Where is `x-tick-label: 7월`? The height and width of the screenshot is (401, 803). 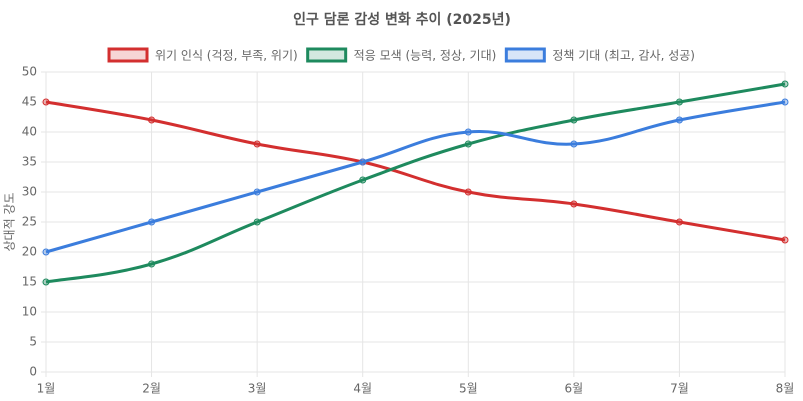 x-tick-label: 7월 is located at coordinates (679, 389).